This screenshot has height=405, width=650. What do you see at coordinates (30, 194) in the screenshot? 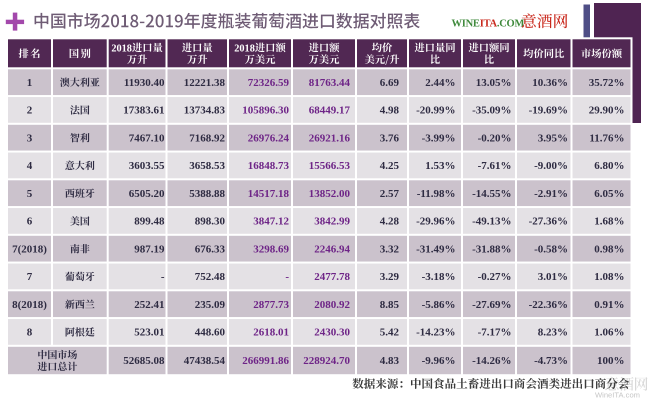
I see `svg-text: 5` at bounding box center [30, 194].